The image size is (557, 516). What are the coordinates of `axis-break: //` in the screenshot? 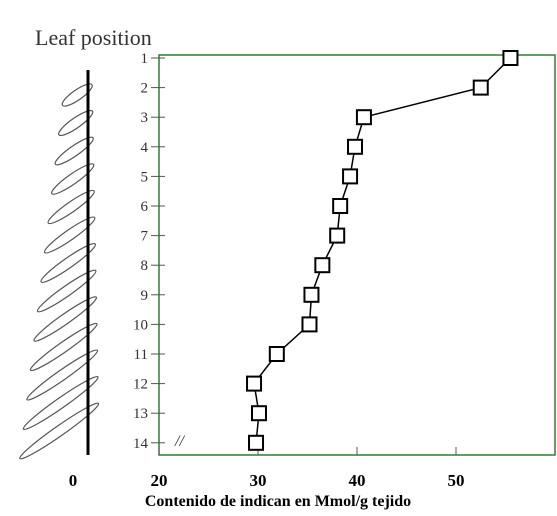 It's located at (179, 441).